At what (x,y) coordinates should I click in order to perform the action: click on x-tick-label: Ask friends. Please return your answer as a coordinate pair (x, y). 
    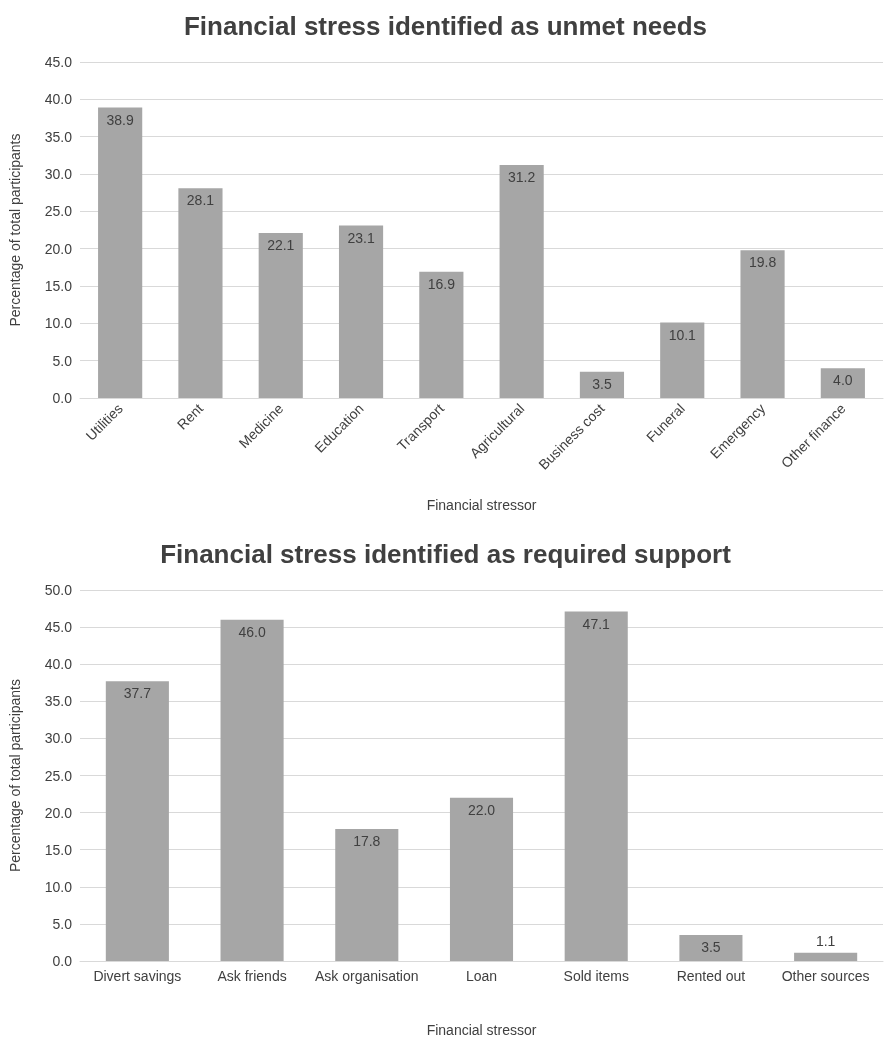
    Looking at the image, I should click on (252, 976).